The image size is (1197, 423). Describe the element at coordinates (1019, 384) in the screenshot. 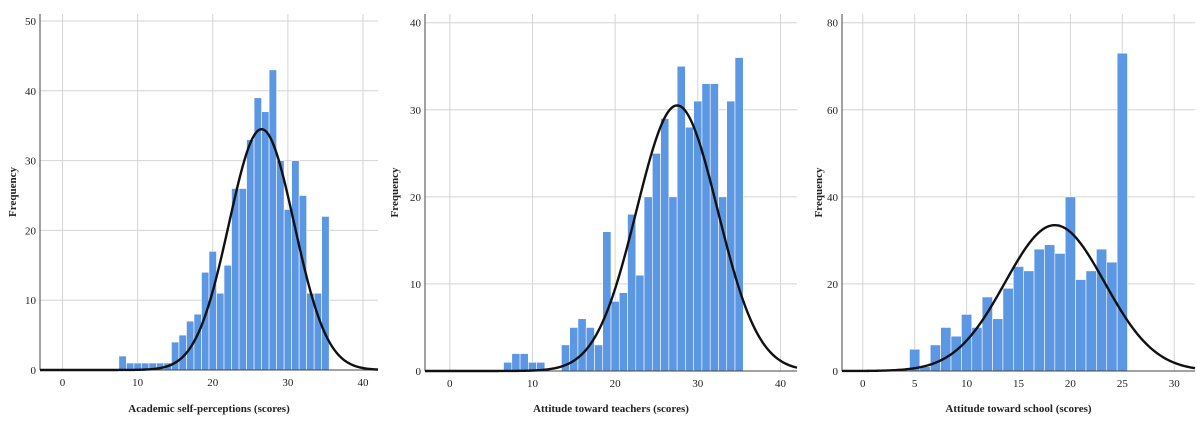

I see `x-tick-label: 15` at that location.